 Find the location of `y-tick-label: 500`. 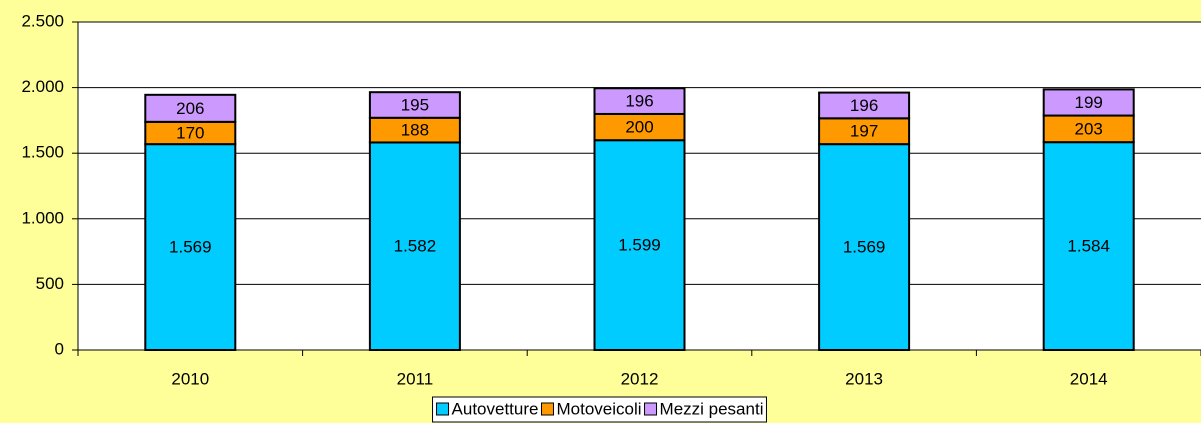

y-tick-label: 500 is located at coordinates (50, 283).